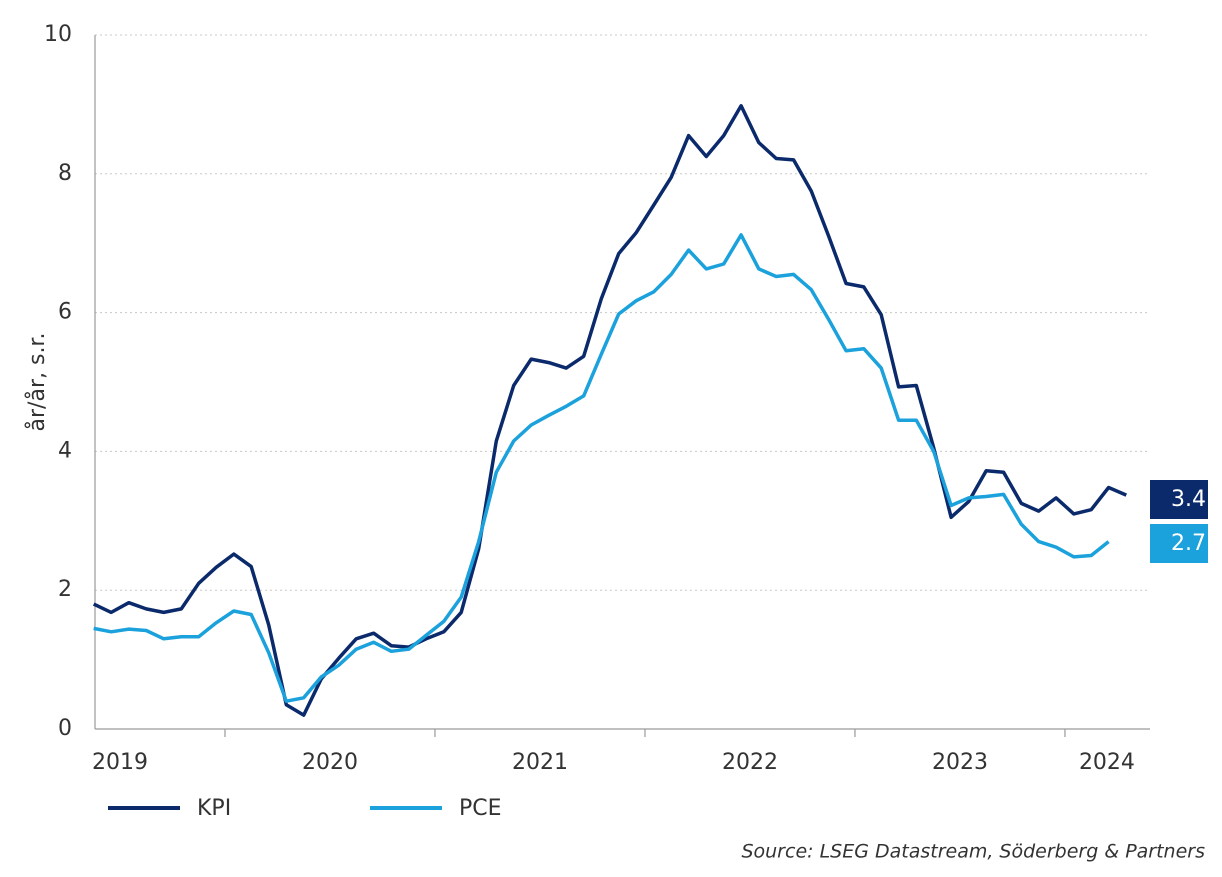 The height and width of the screenshot is (877, 1222). I want to click on end-label: 2.7, so click(1188, 543).